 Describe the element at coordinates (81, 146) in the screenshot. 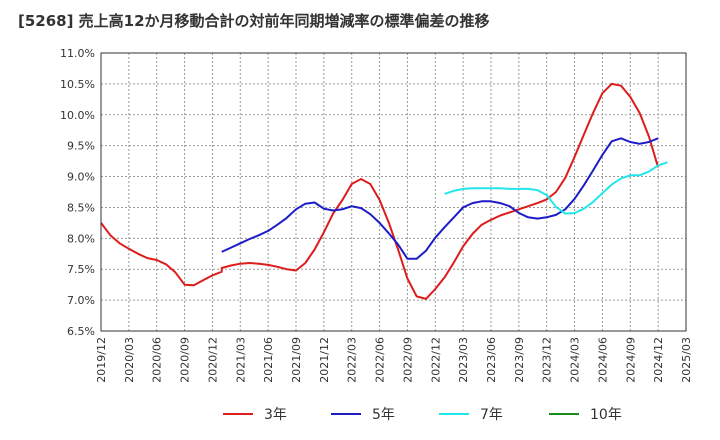

I see `y-tick-label: 9.5%` at that location.